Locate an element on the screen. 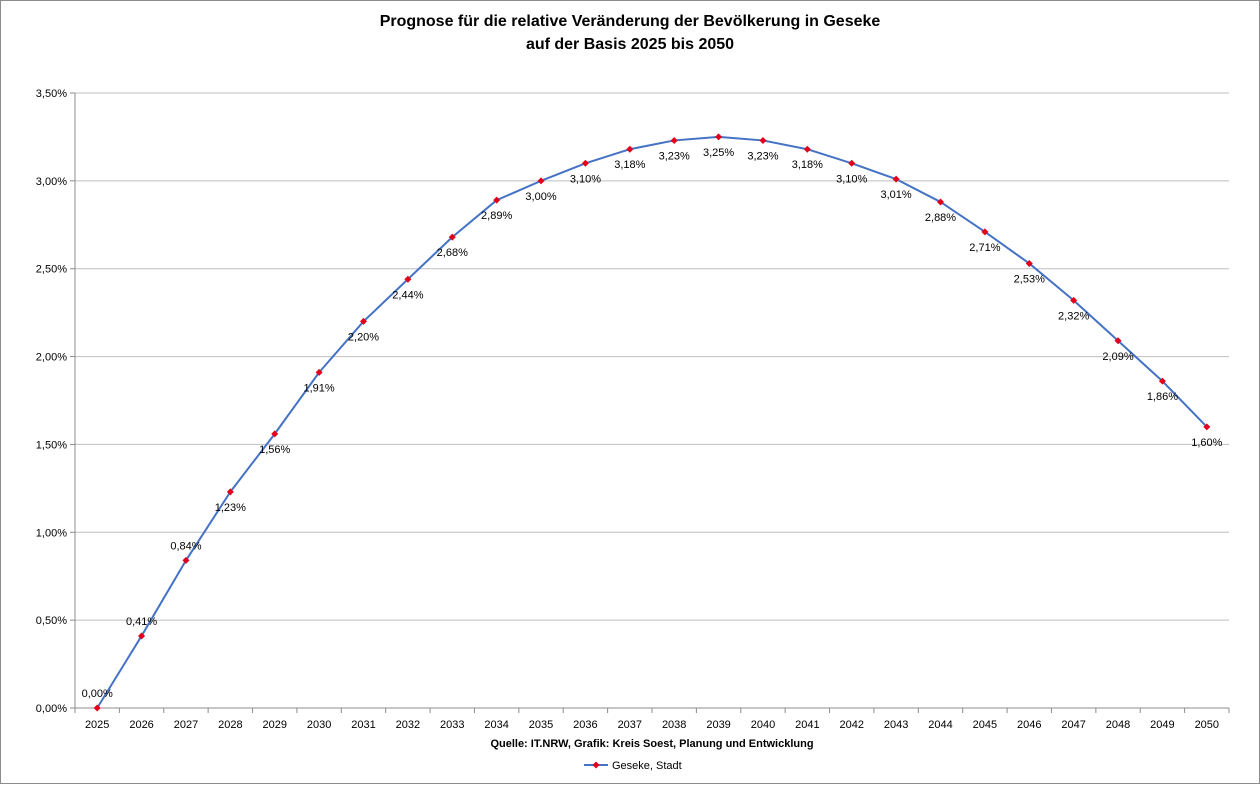  x-tick-label: 2045 is located at coordinates (985, 725).